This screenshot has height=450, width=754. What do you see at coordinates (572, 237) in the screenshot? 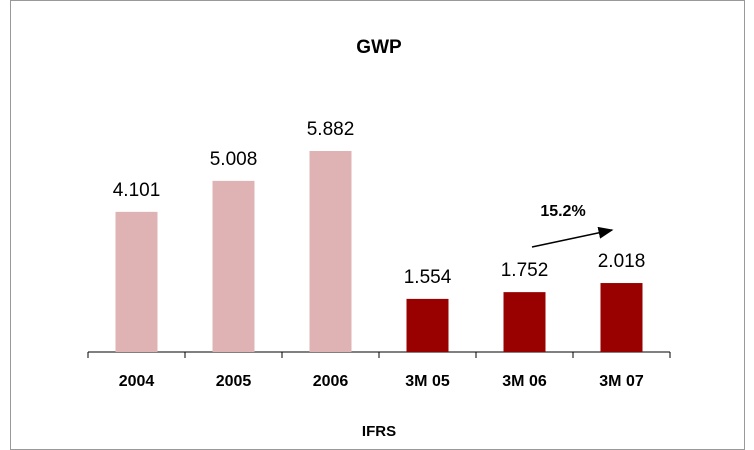
I see `growth-arrow` at bounding box center [572, 237].